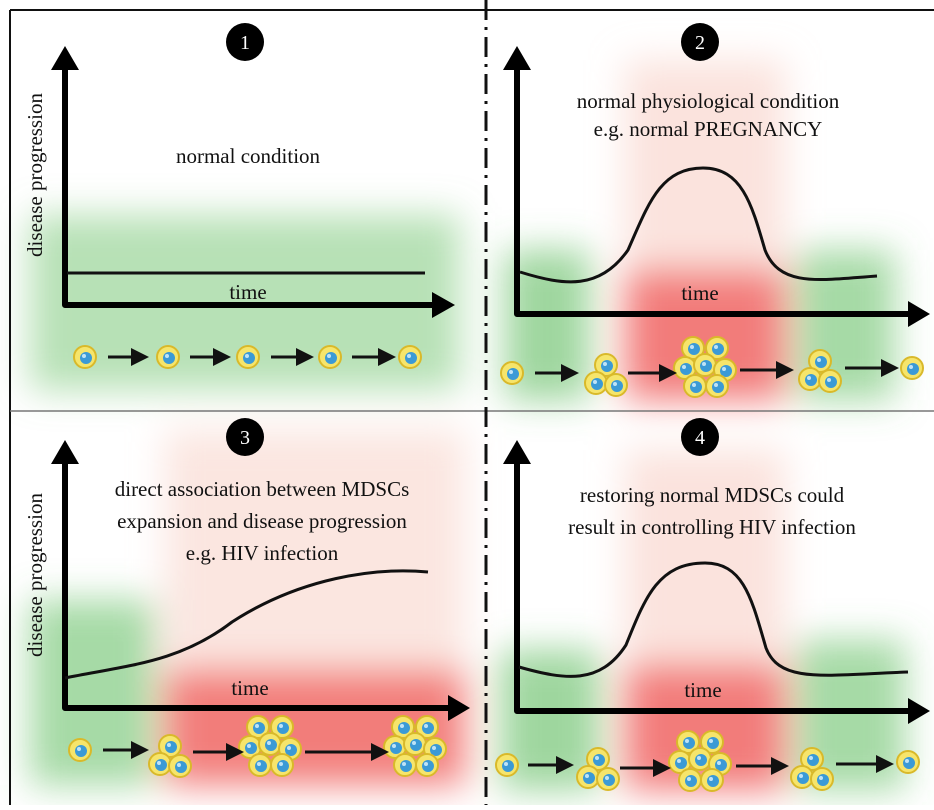 Image resolution: width=934 pixels, height=810 pixels. What do you see at coordinates (700, 438) in the screenshot?
I see `panel-number: 4` at bounding box center [700, 438].